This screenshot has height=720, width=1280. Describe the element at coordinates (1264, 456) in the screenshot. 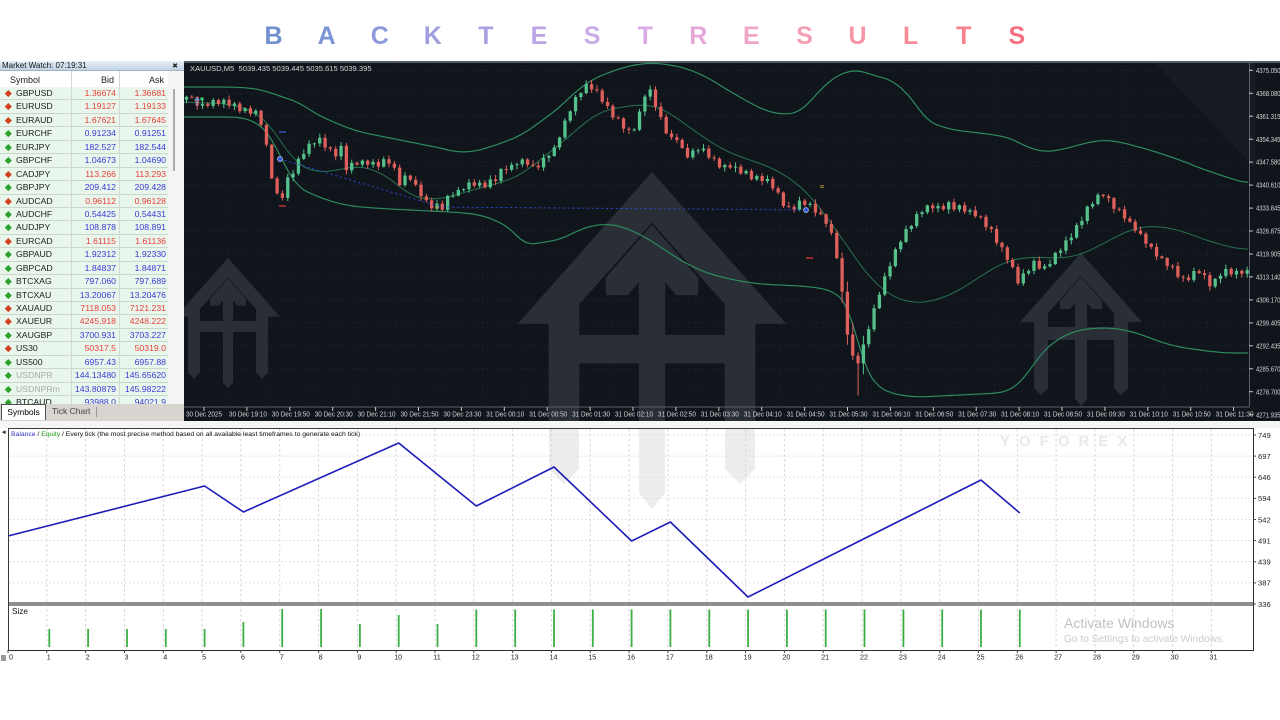

I see `svg-text: 697` at that location.